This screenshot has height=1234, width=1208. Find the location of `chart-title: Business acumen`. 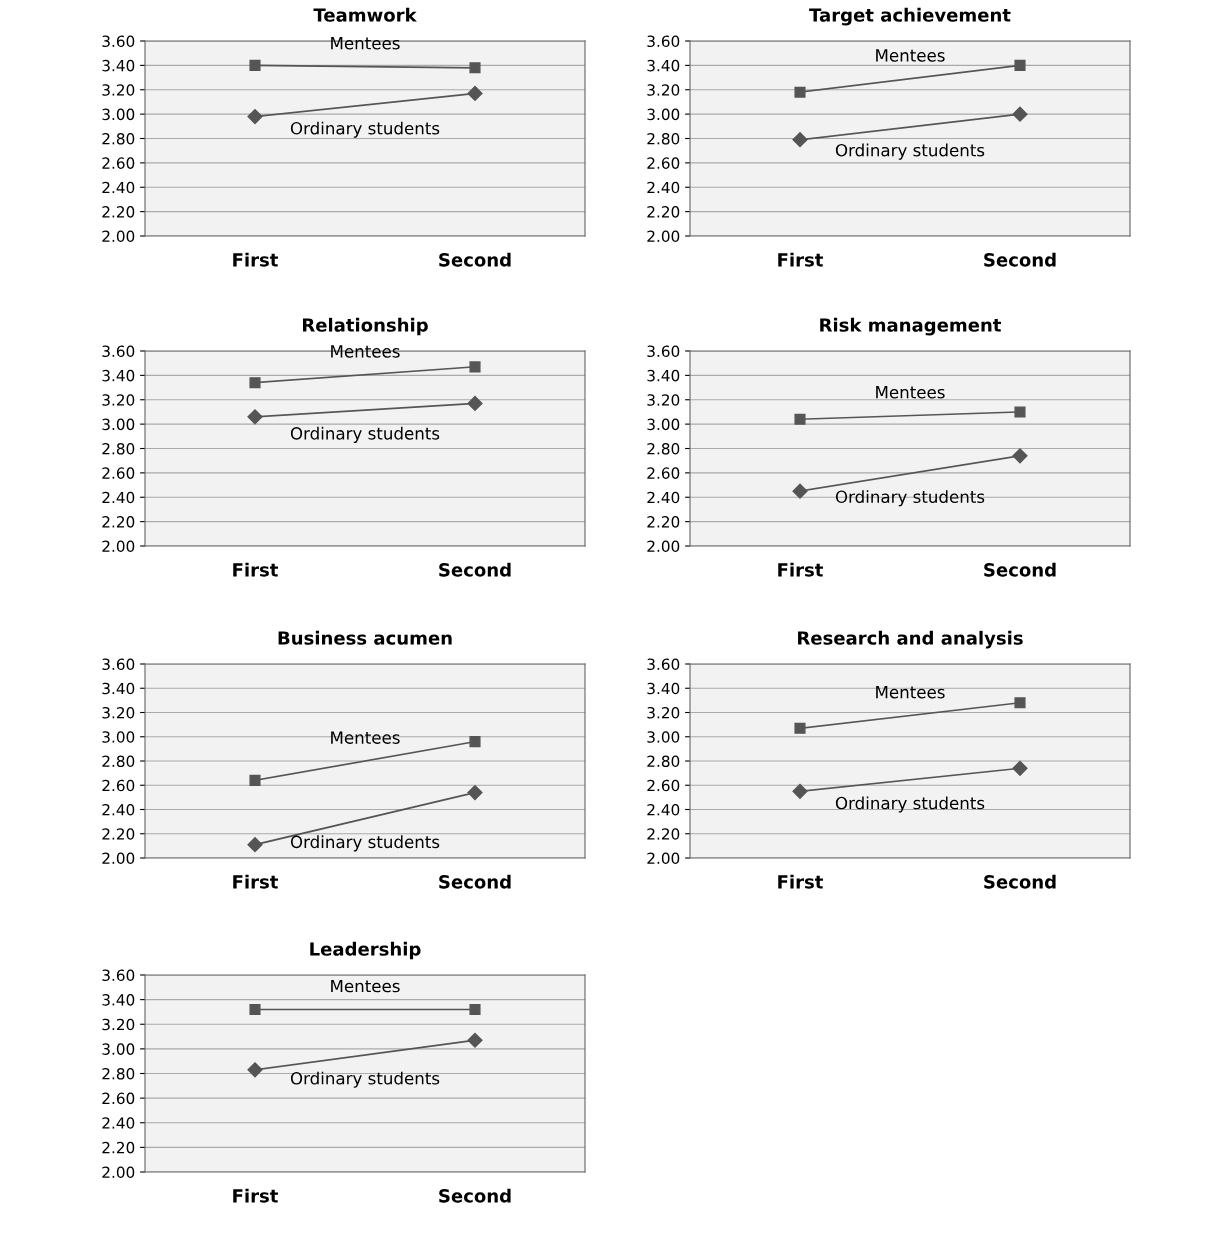

chart-title: Business acumen is located at coordinates (365, 637).